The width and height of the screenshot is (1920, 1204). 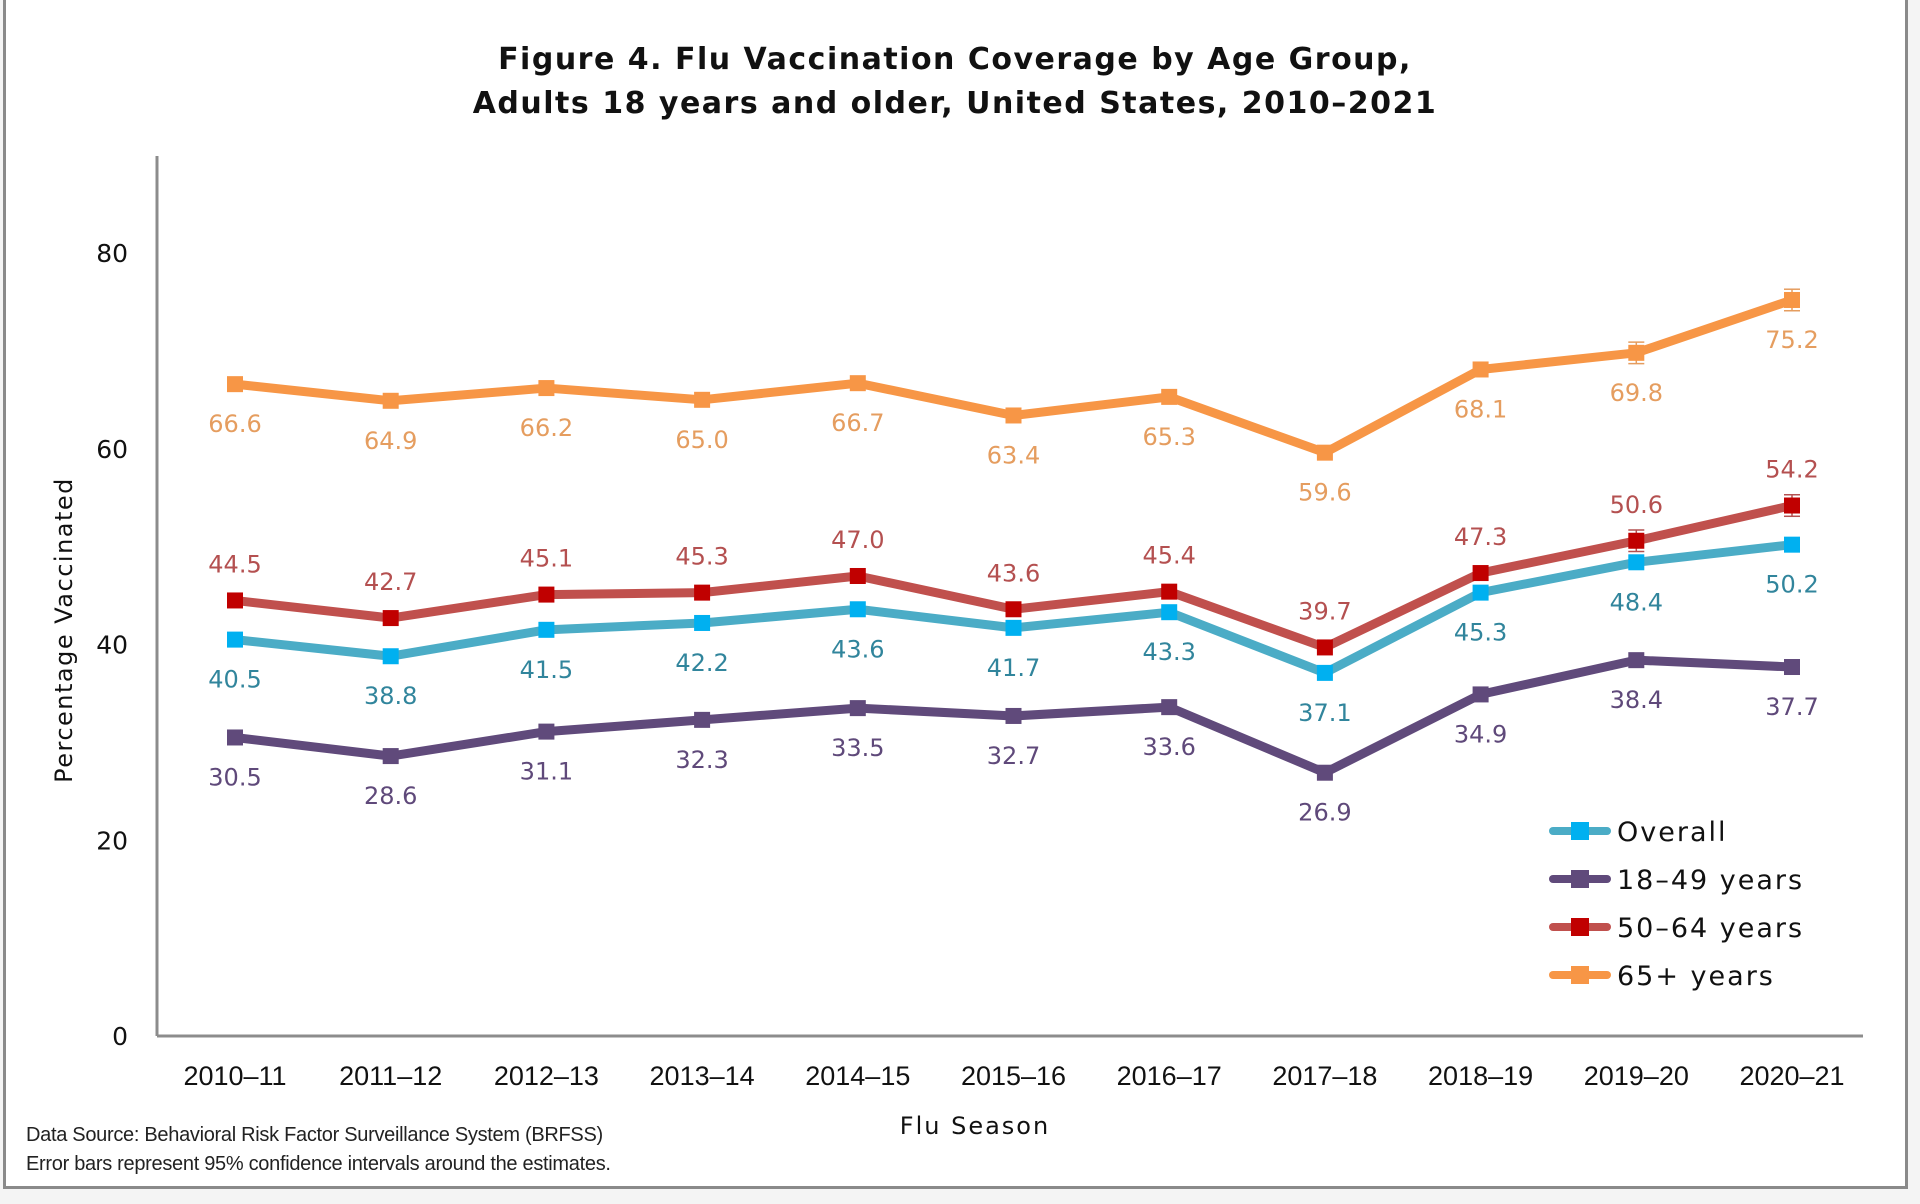 I want to click on data-label: 48.4, so click(x=1636, y=602).